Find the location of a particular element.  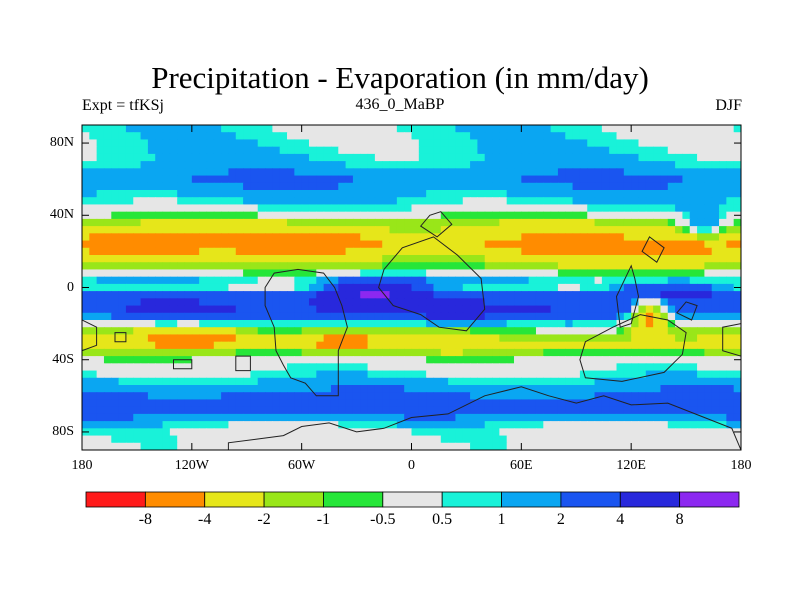

colorbar-swatch is located at coordinates (115, 499).